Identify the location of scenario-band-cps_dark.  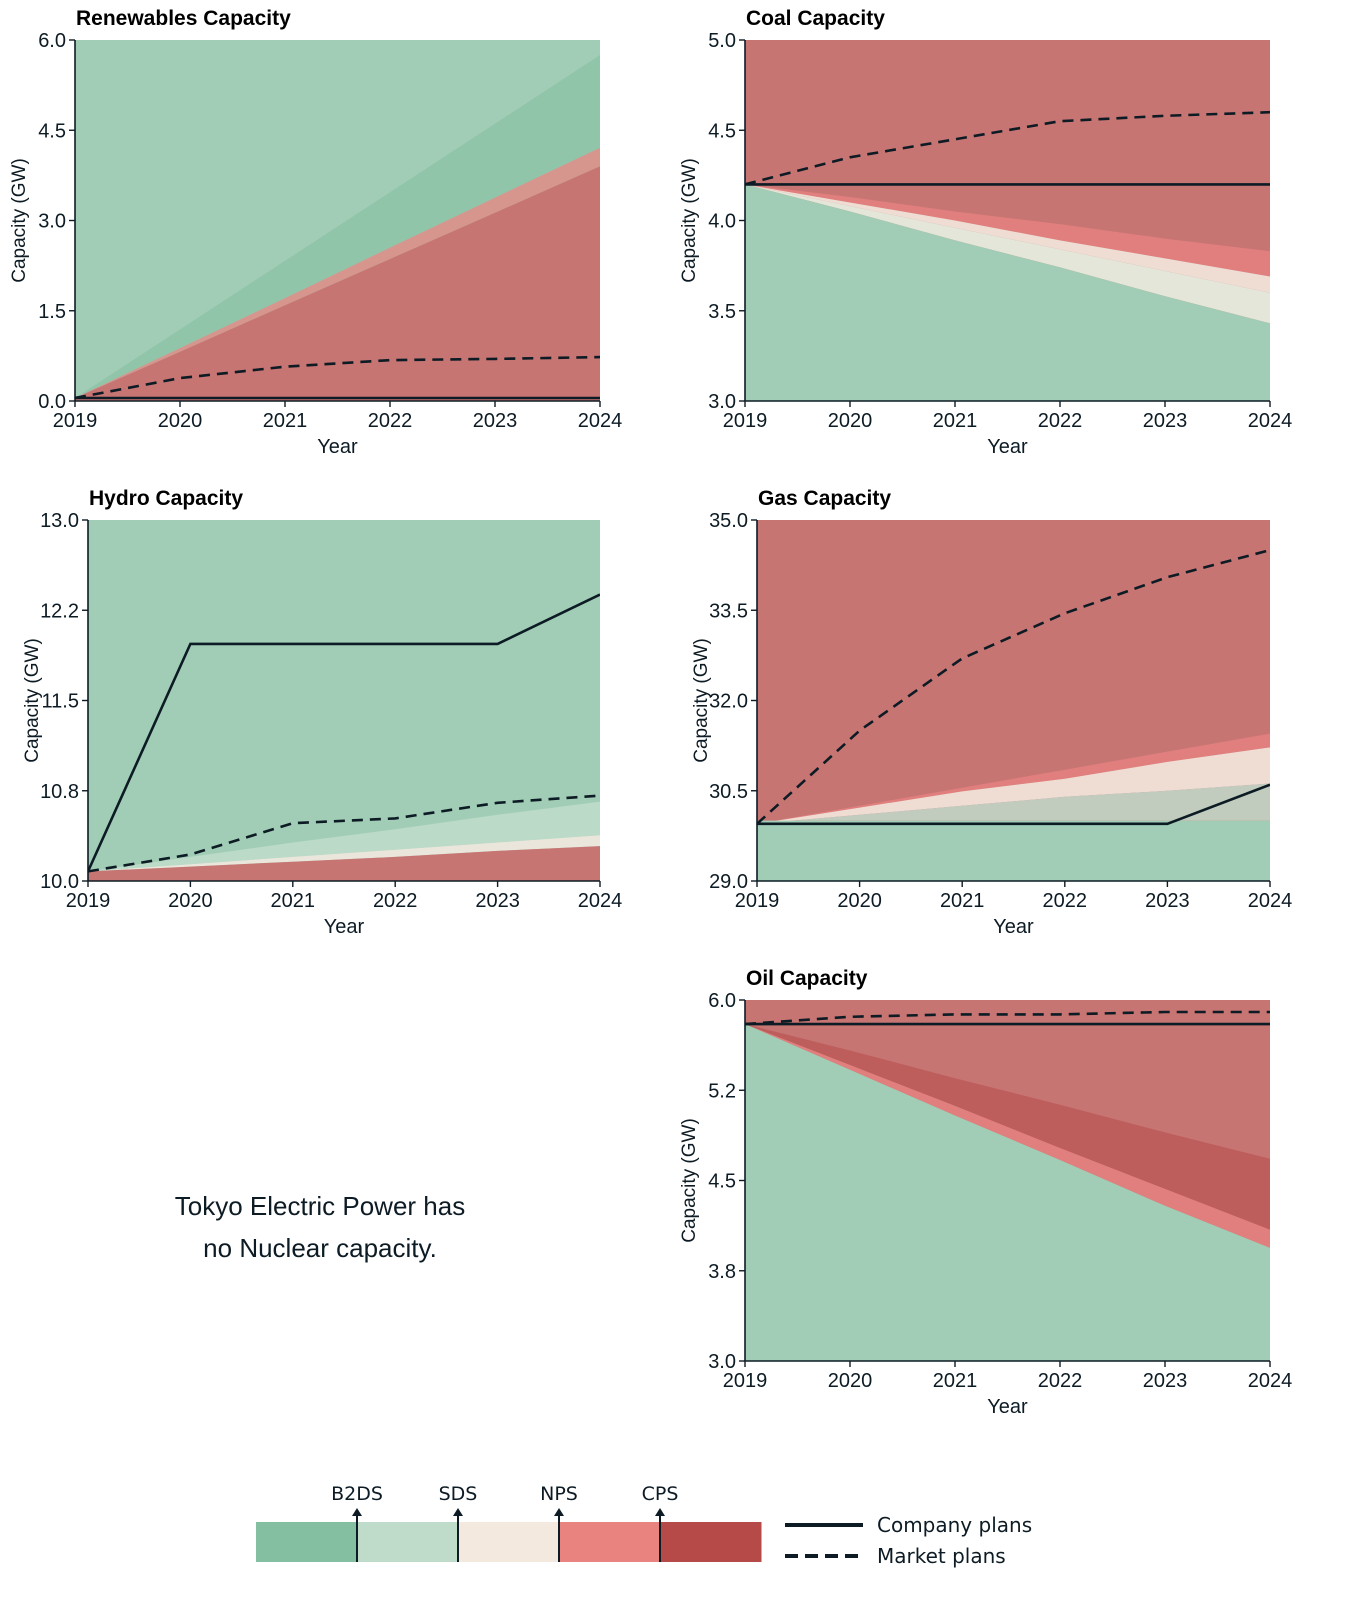
(1007, 1127).